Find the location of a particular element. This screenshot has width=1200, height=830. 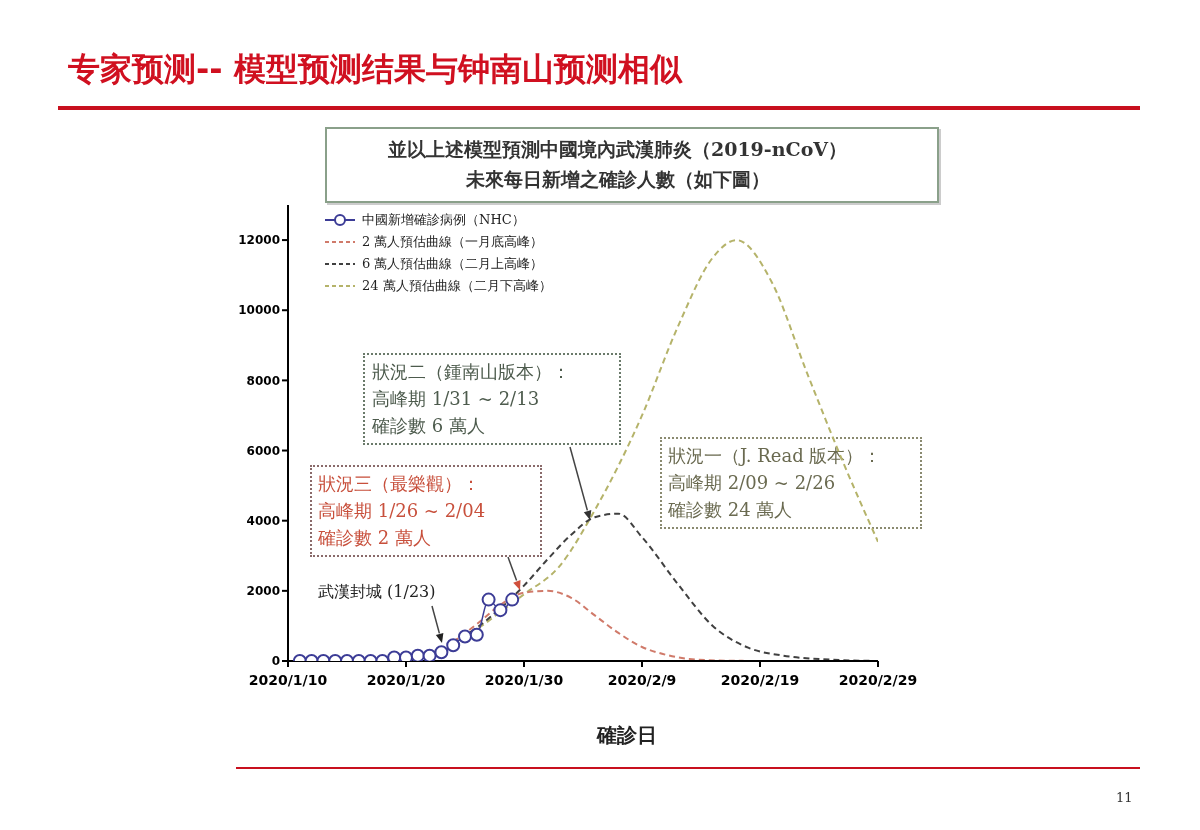

x-tick-label: 2020/1/20 is located at coordinates (406, 679).